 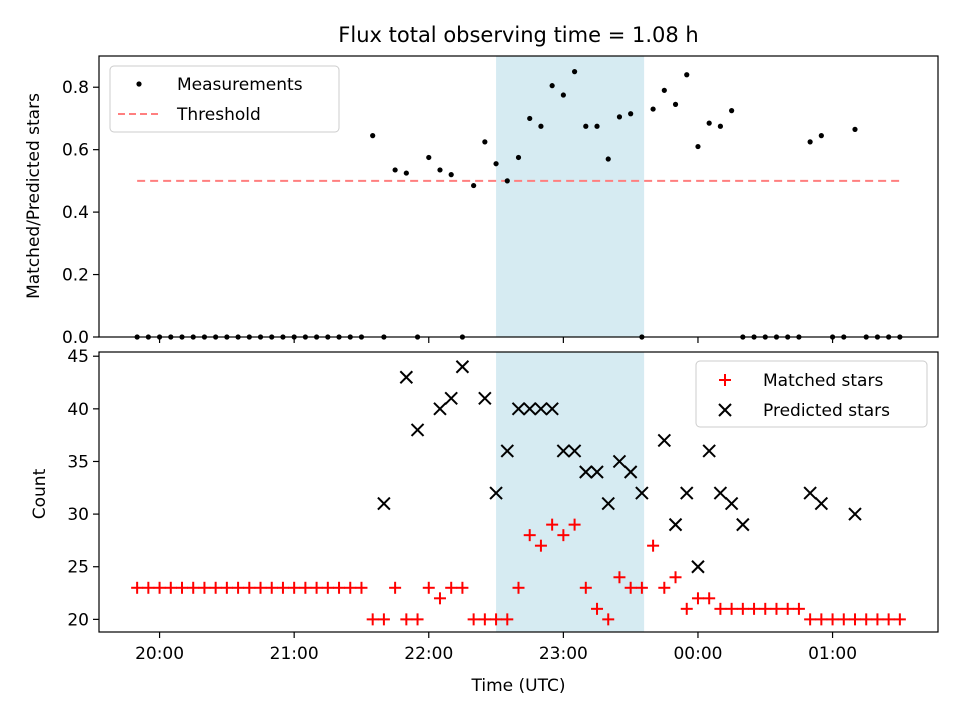 What do you see at coordinates (75, 151) in the screenshot?
I see `top-y-tick-label: 0.6` at bounding box center [75, 151].